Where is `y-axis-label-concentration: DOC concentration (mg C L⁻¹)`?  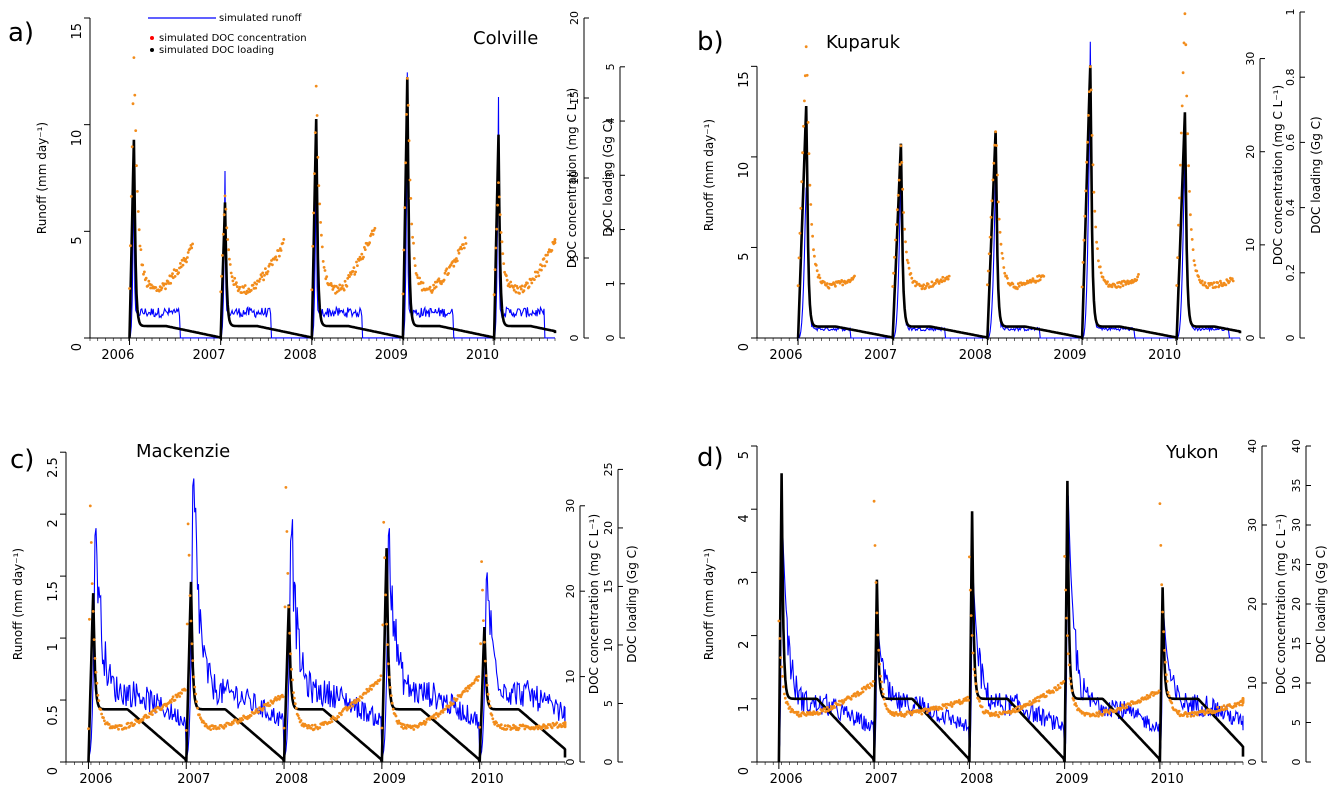
y-axis-label-concentration: DOC concentration (mg C L⁻¹) is located at coordinates (1278, 175).